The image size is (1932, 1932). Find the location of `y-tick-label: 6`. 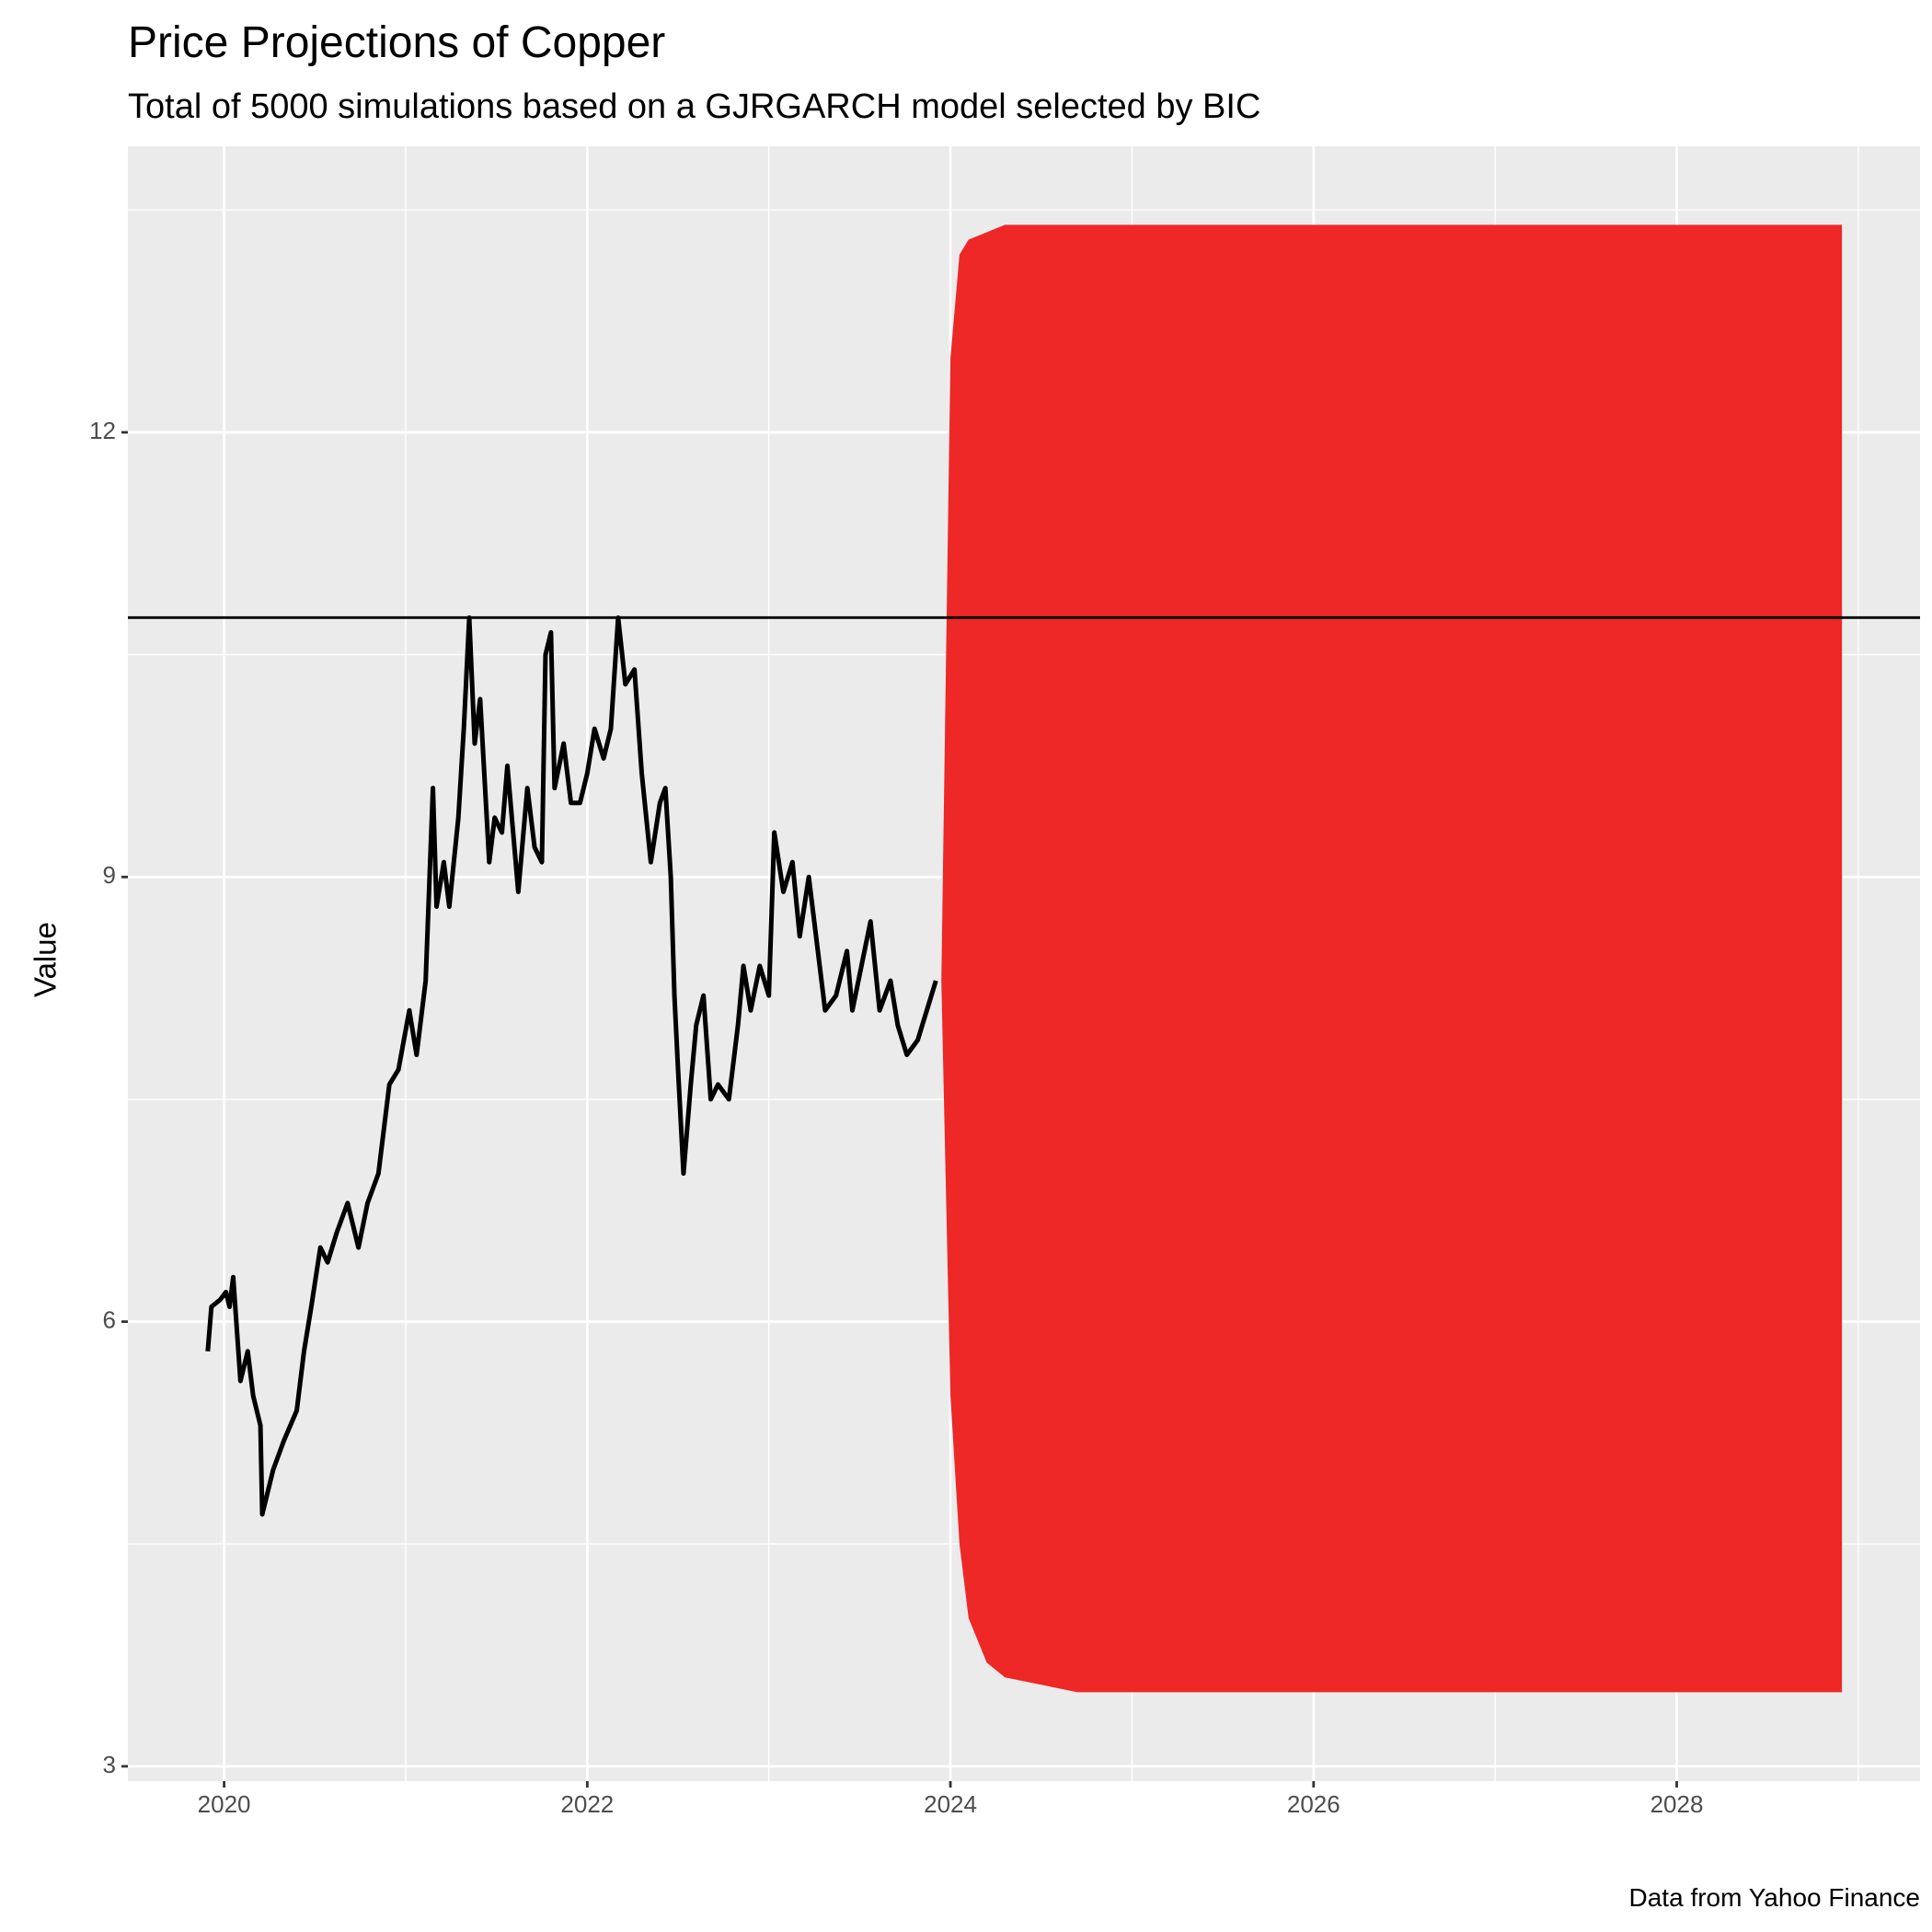

y-tick-label: 6 is located at coordinates (109, 1319).